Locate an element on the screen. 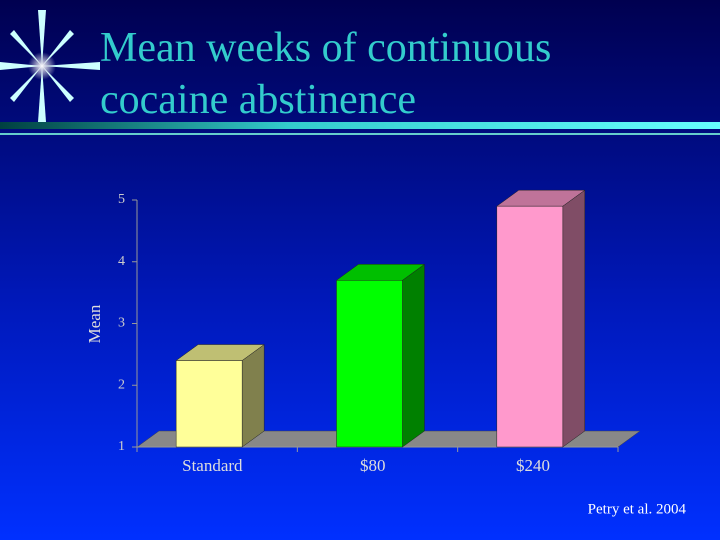 Image resolution: width=720 pixels, height=540 pixels. y-tick-label: 1 is located at coordinates (121, 446).